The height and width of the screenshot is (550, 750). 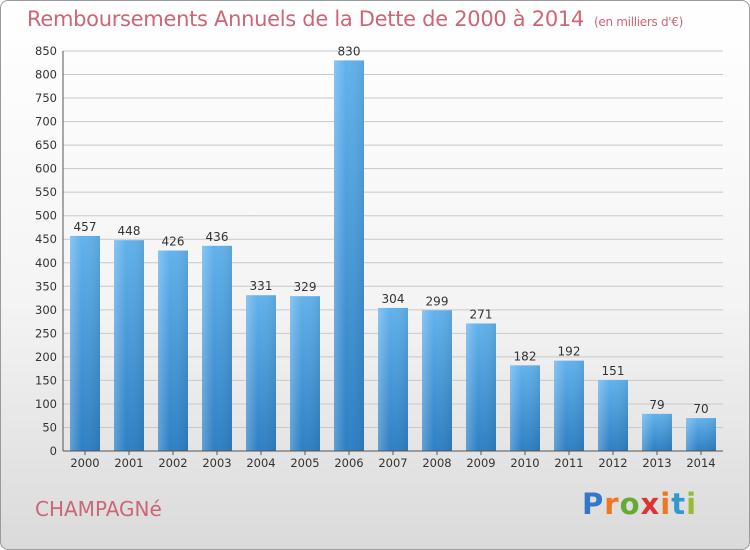 What do you see at coordinates (172, 463) in the screenshot?
I see `x-tick-label: 2002` at bounding box center [172, 463].